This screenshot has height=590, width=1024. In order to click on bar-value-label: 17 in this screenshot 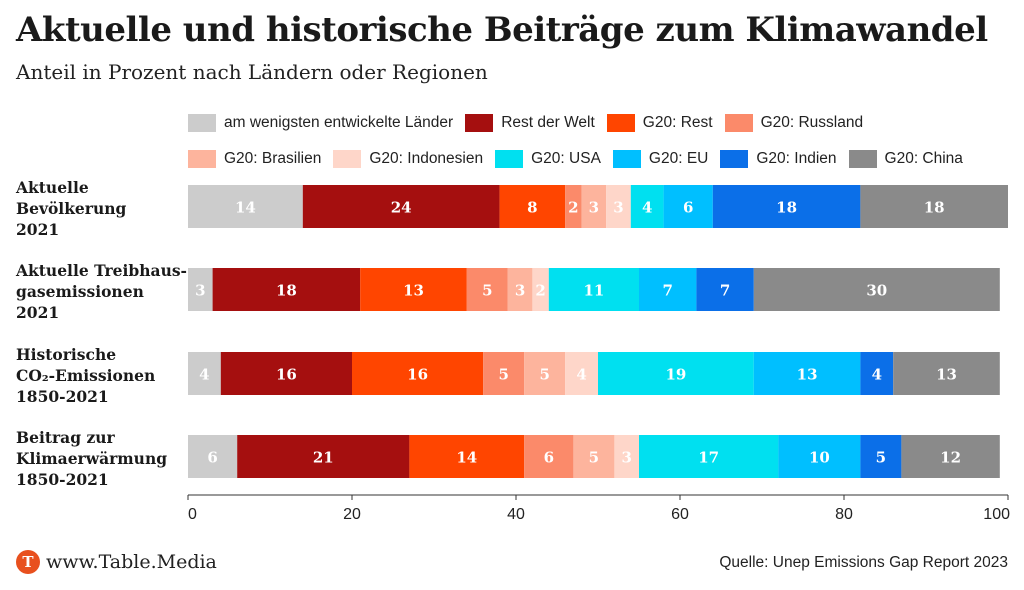, I will do `click(708, 458)`.